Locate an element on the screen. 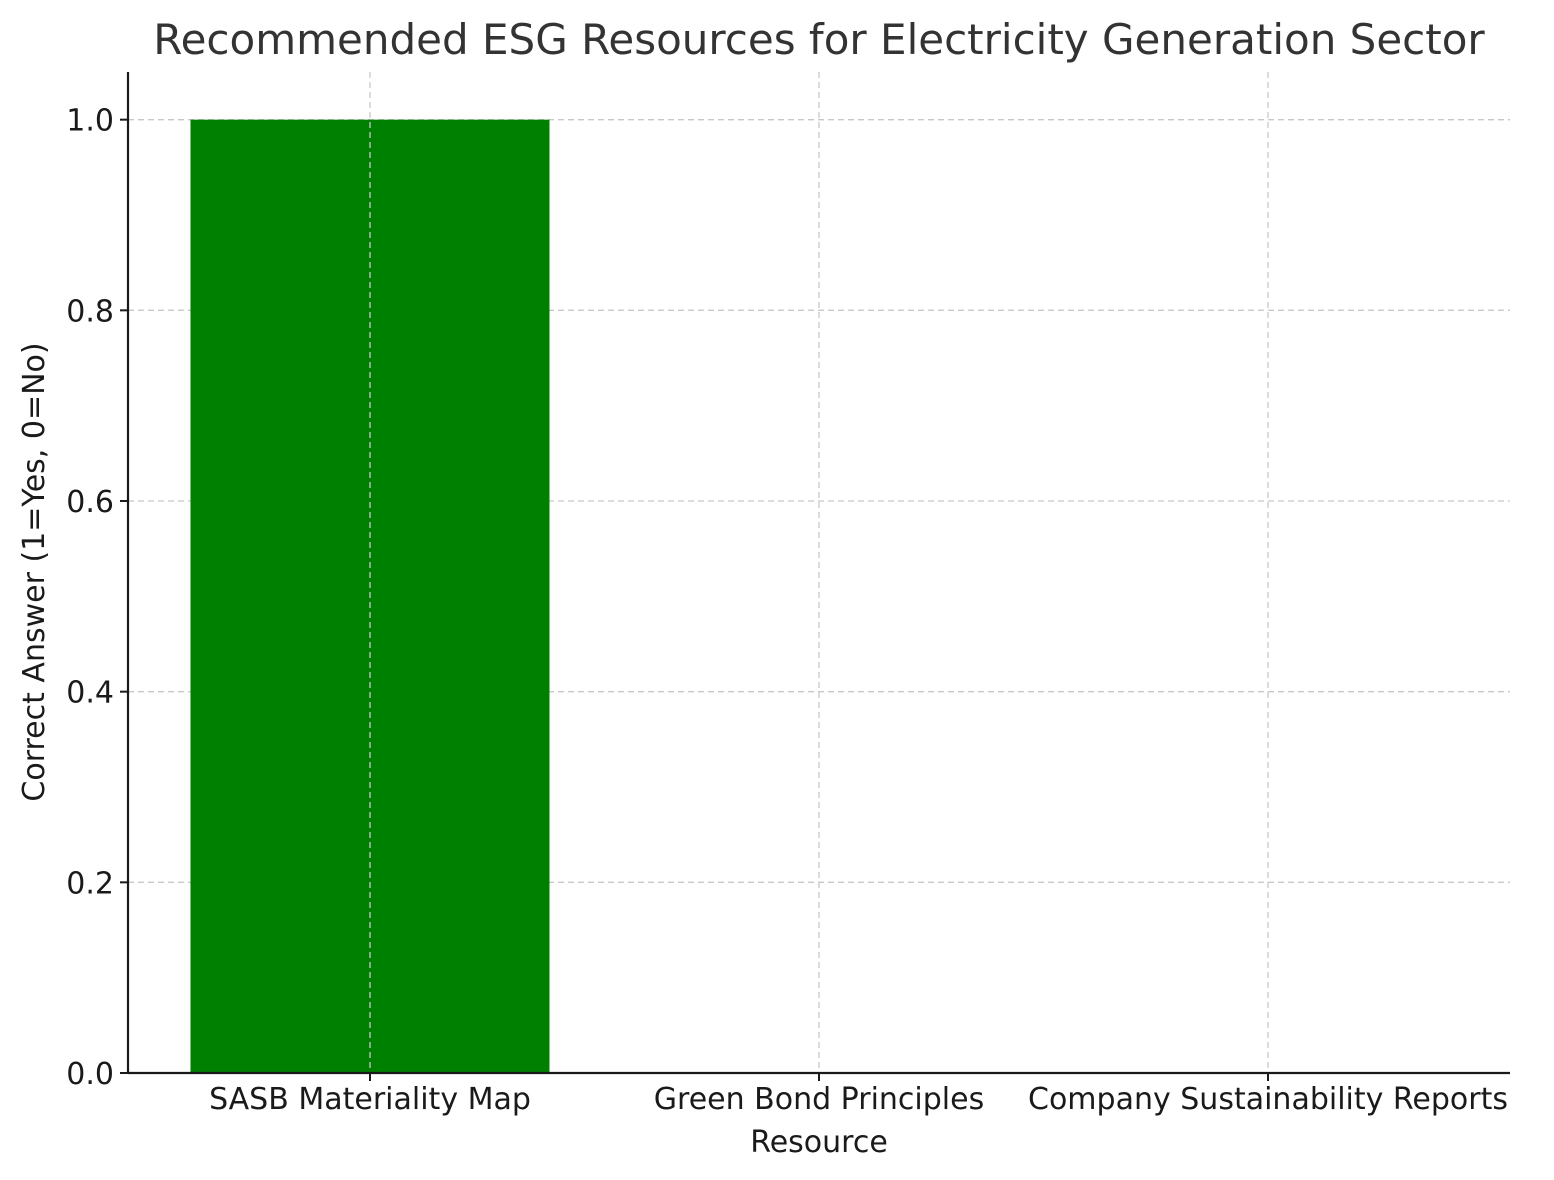 The height and width of the screenshot is (1180, 1554). y-tick-label: 0.4 is located at coordinates (90, 693).